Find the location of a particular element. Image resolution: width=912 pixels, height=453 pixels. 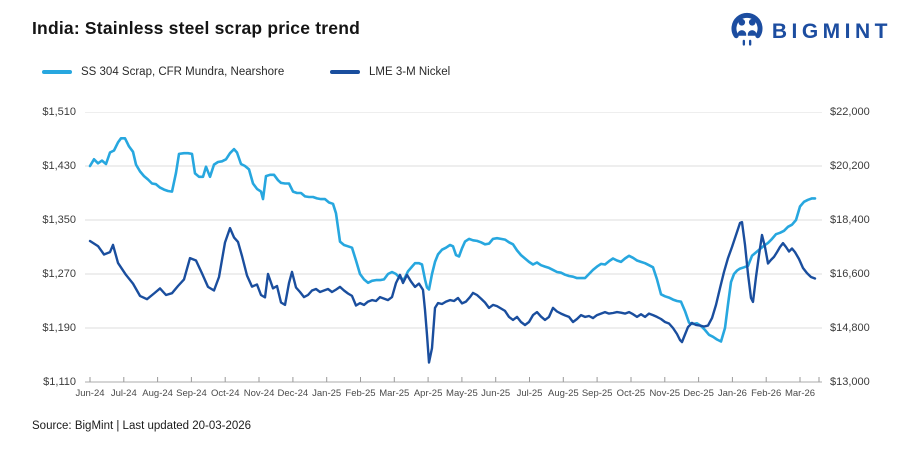

x-tick-label: Jun-24 is located at coordinates (90, 393).